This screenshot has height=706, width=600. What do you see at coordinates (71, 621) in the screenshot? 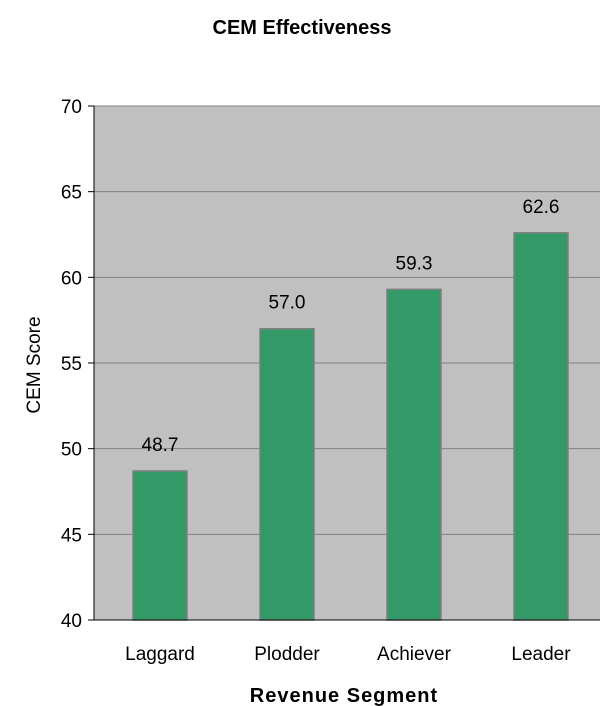
I see `y-tick-label: 40` at bounding box center [71, 621].